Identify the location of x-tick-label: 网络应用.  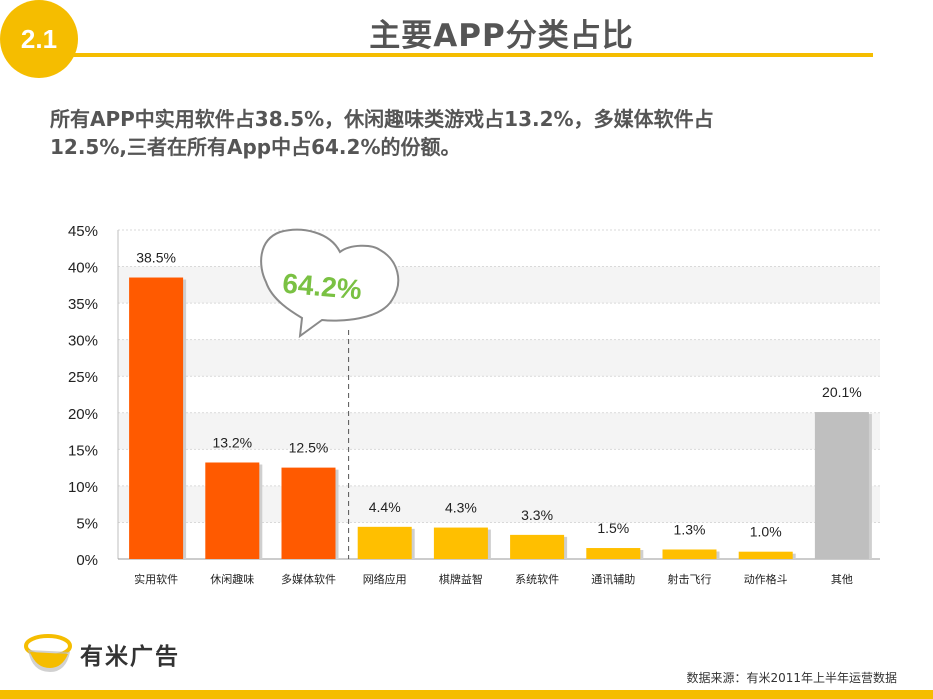
(385, 579).